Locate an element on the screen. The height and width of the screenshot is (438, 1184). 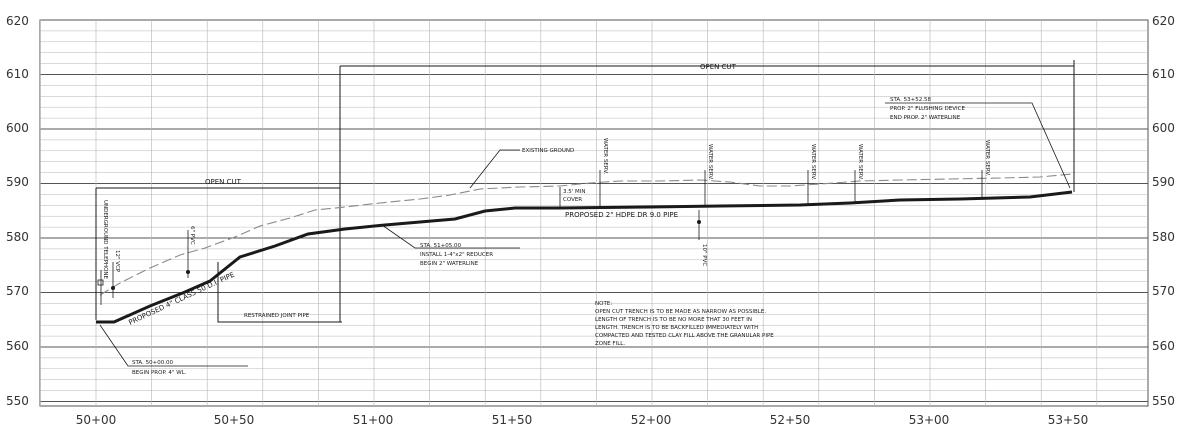
sta-mid-label: BEGIN 2" WATERLINE is located at coordinates (449, 264).